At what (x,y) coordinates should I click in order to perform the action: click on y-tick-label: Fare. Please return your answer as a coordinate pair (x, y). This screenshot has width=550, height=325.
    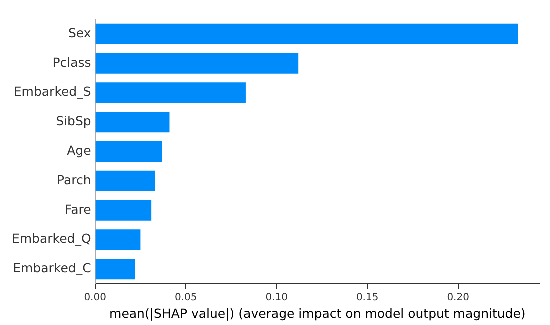
    Looking at the image, I should click on (78, 209).